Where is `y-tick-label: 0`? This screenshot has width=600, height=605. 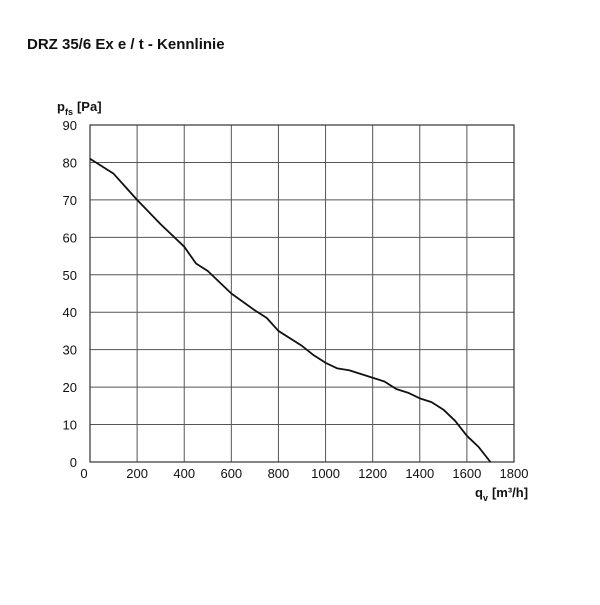 y-tick-label: 0 is located at coordinates (73, 462).